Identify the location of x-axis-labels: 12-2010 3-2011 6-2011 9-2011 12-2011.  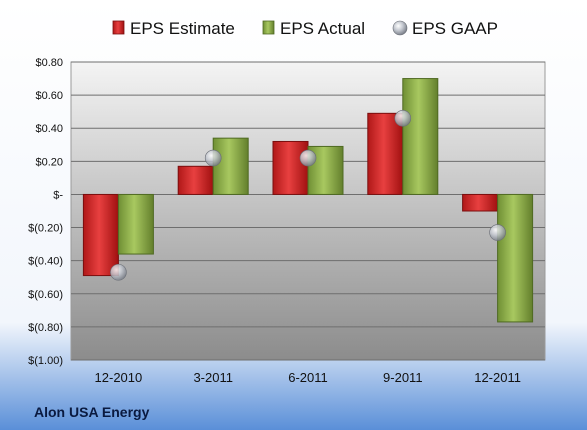
(308, 377).